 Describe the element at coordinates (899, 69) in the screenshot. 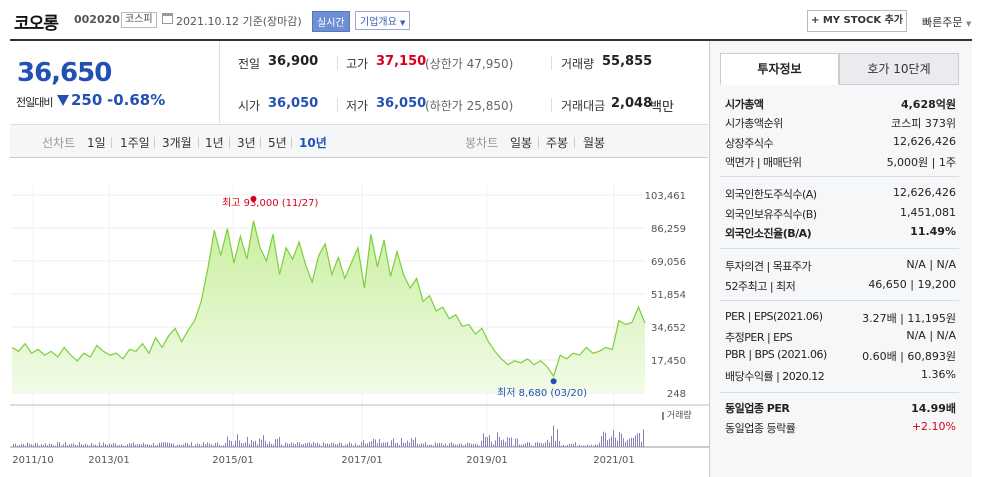

I see `tab-order-book: 호가 10단계` at that location.